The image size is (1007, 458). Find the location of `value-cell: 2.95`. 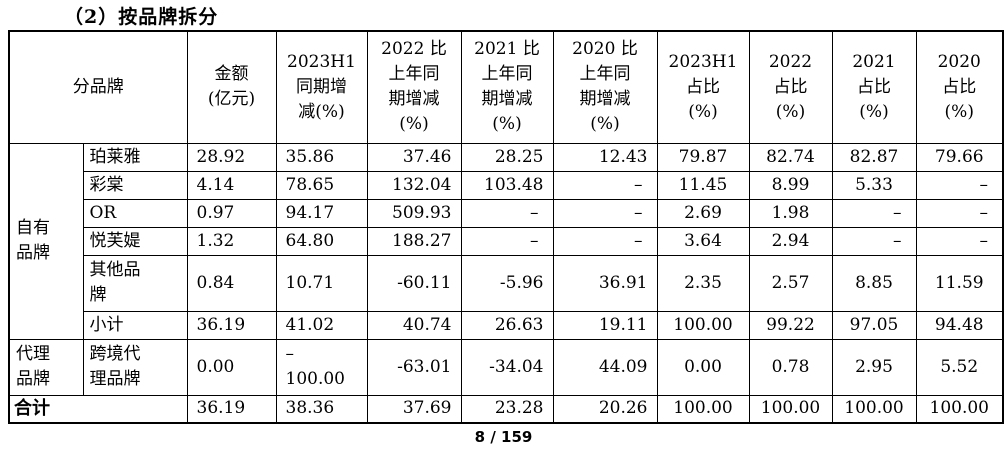

value-cell: 2.95 is located at coordinates (874, 367).